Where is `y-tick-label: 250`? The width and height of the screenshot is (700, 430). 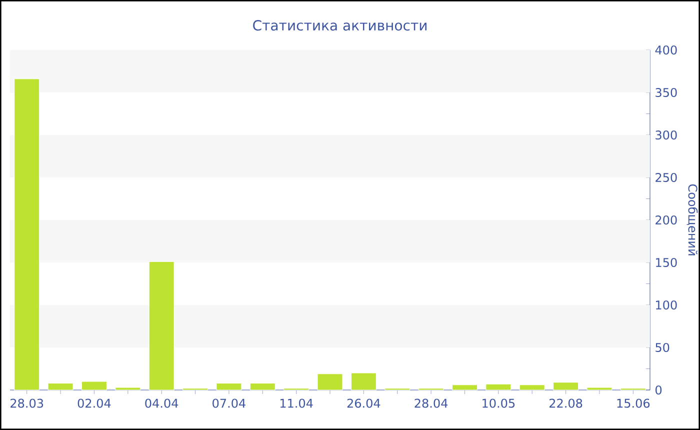
y-tick-label: 250 is located at coordinates (666, 177).